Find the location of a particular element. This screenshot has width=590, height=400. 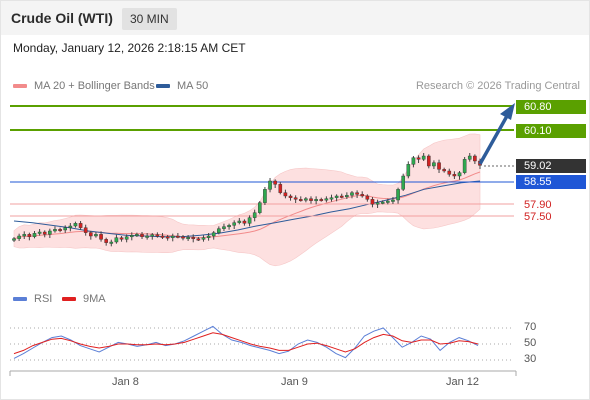

ma9-swatch is located at coordinates (69, 299).